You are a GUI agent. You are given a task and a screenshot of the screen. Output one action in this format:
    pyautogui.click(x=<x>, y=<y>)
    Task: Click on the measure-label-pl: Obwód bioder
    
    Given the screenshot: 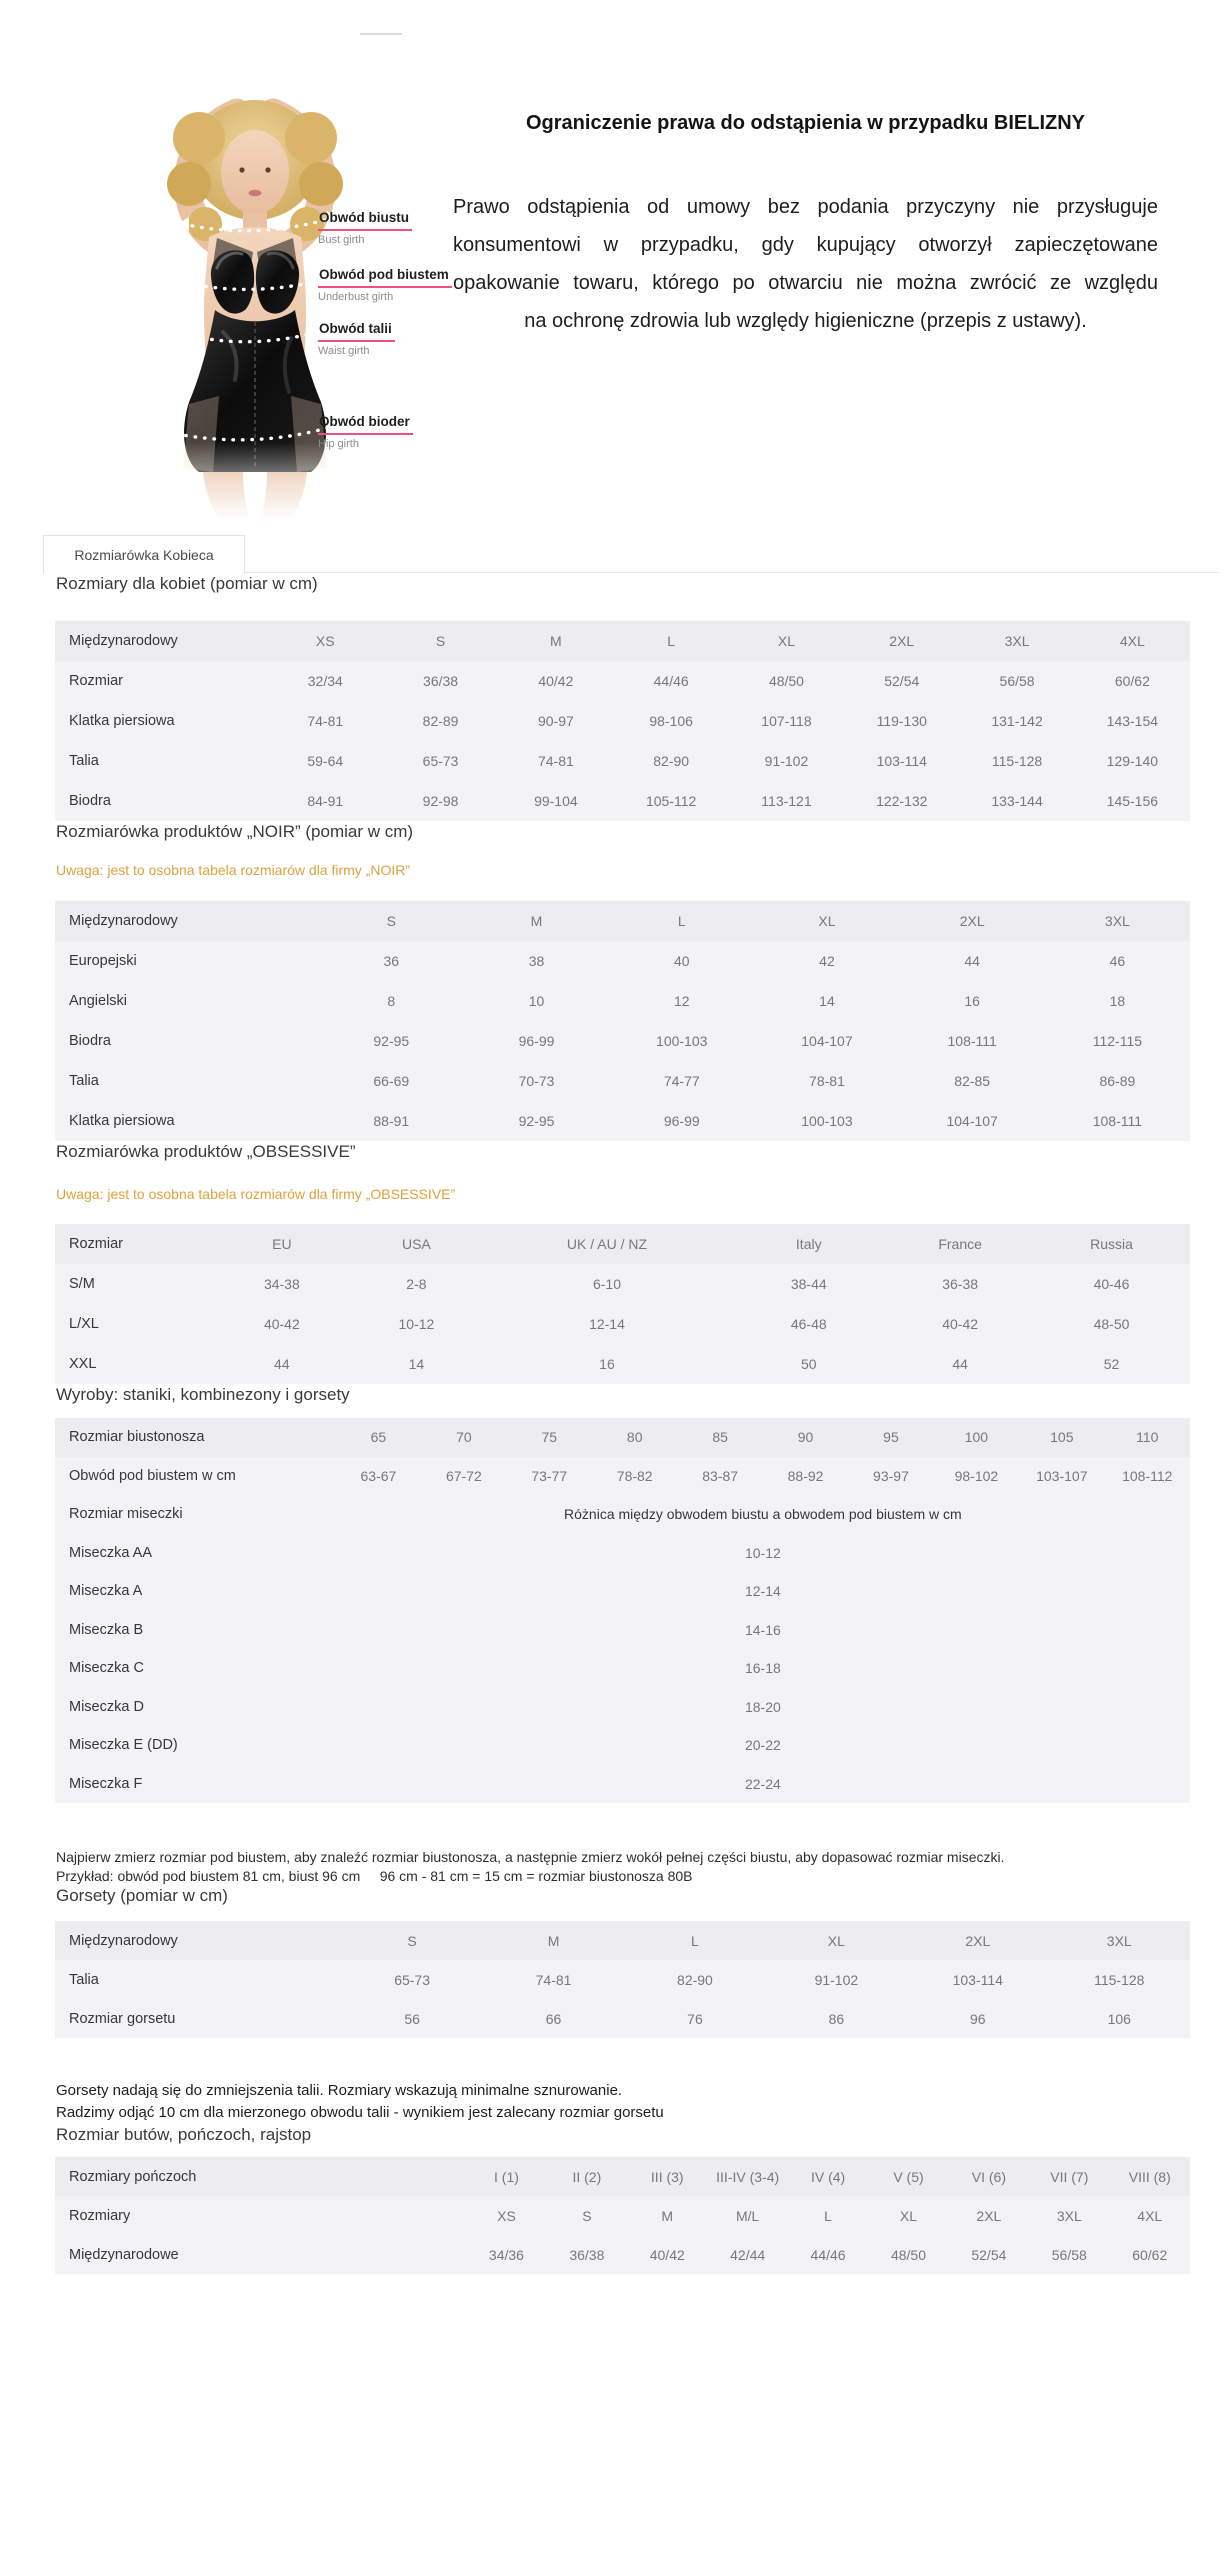 What is the action you would take?
    pyautogui.click(x=365, y=425)
    